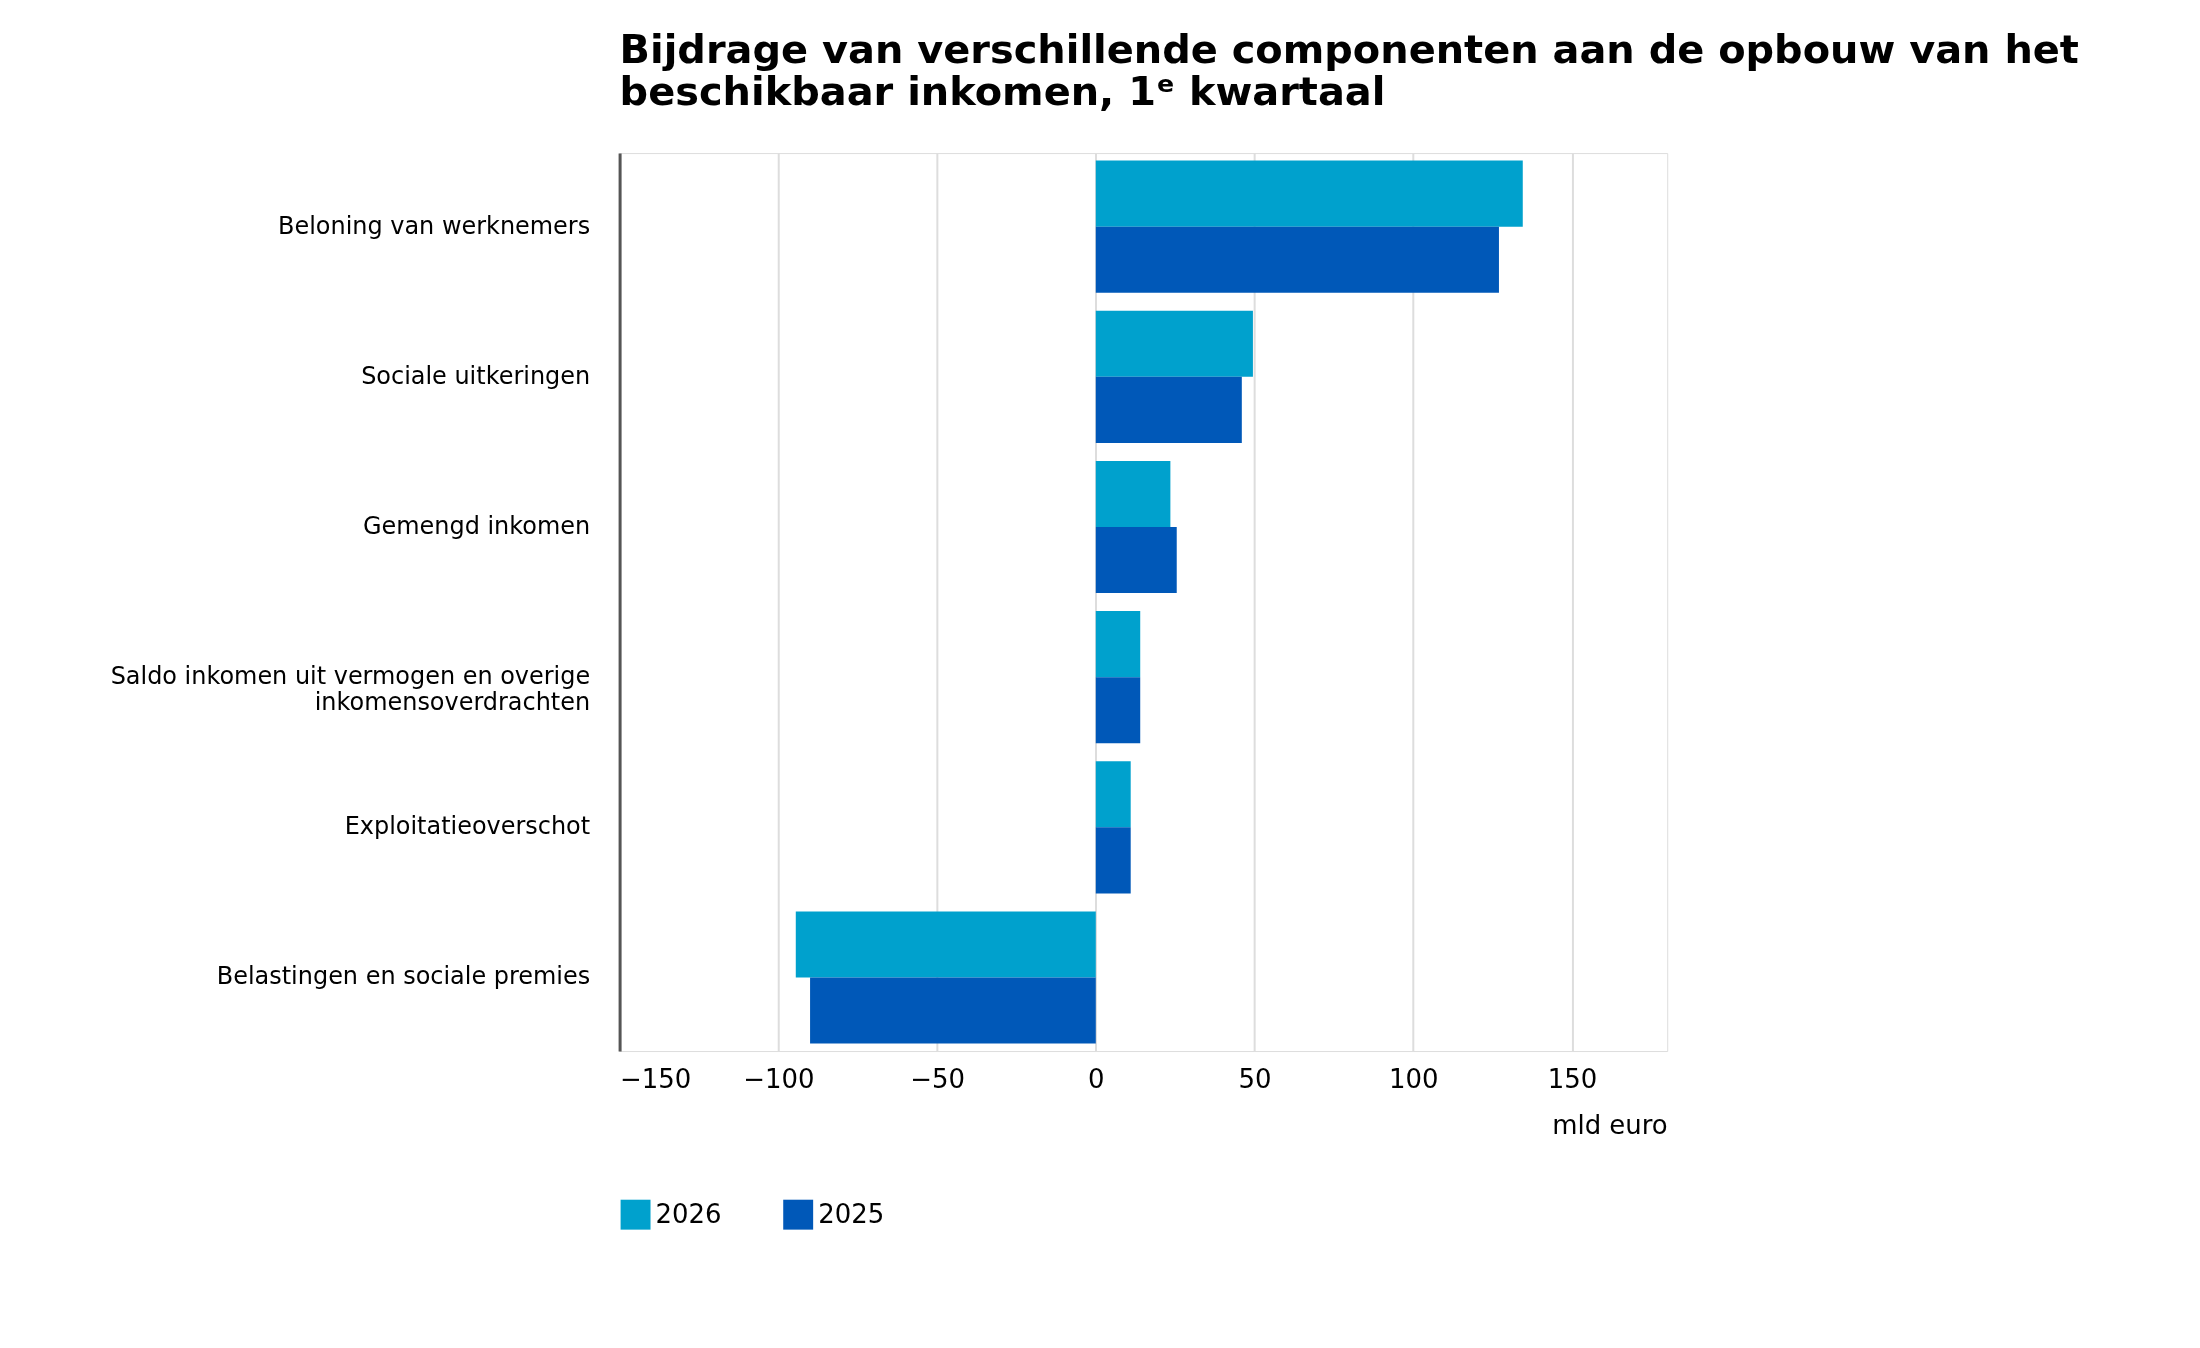  What do you see at coordinates (656, 1079) in the screenshot?
I see `x-tick-label: −150` at bounding box center [656, 1079].